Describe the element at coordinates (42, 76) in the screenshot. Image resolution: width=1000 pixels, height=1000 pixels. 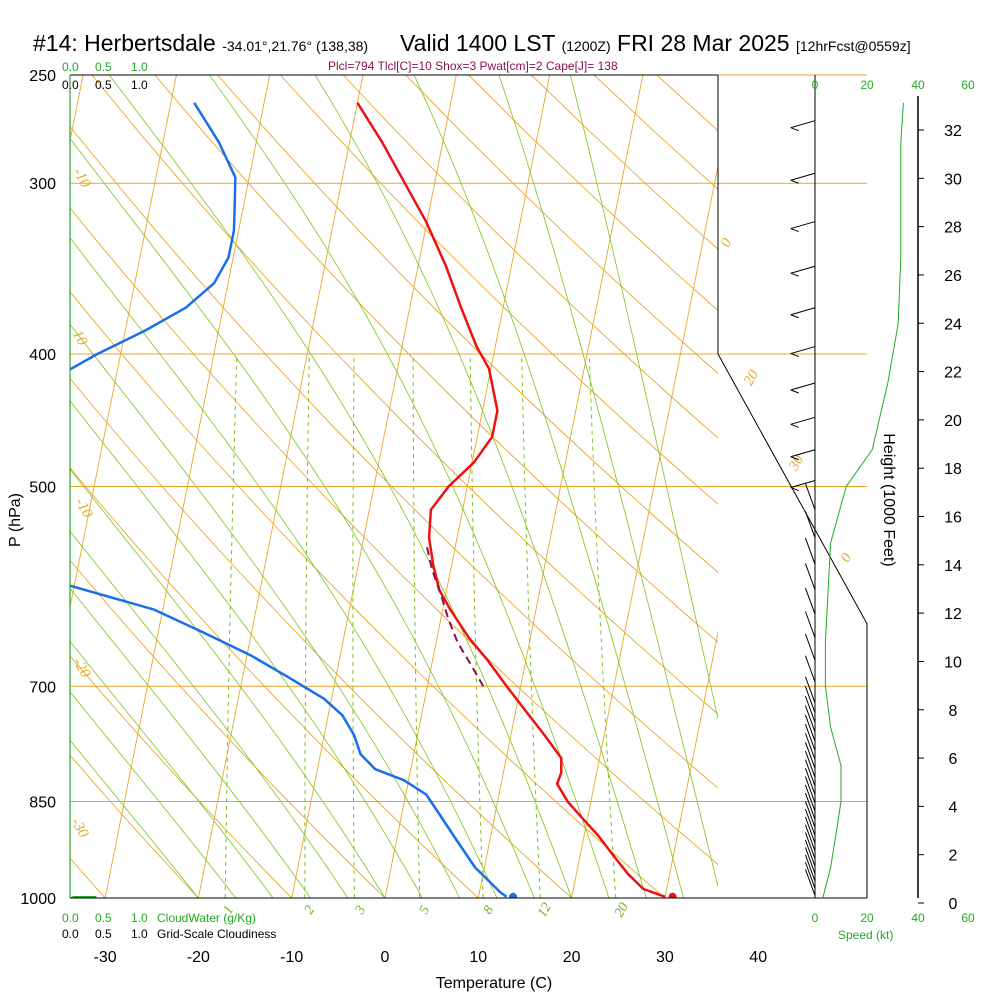
I see `pressure-tick-label: 250` at that location.